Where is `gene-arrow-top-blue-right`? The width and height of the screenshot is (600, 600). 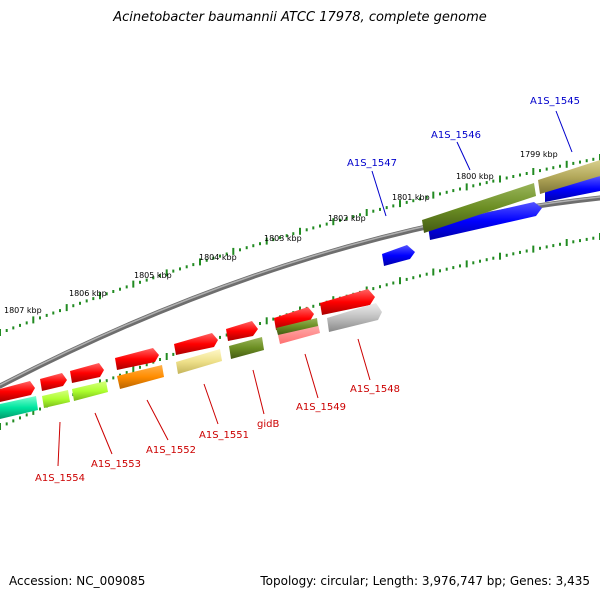 gene-arrow-top-blue-right is located at coordinates (572, 189).